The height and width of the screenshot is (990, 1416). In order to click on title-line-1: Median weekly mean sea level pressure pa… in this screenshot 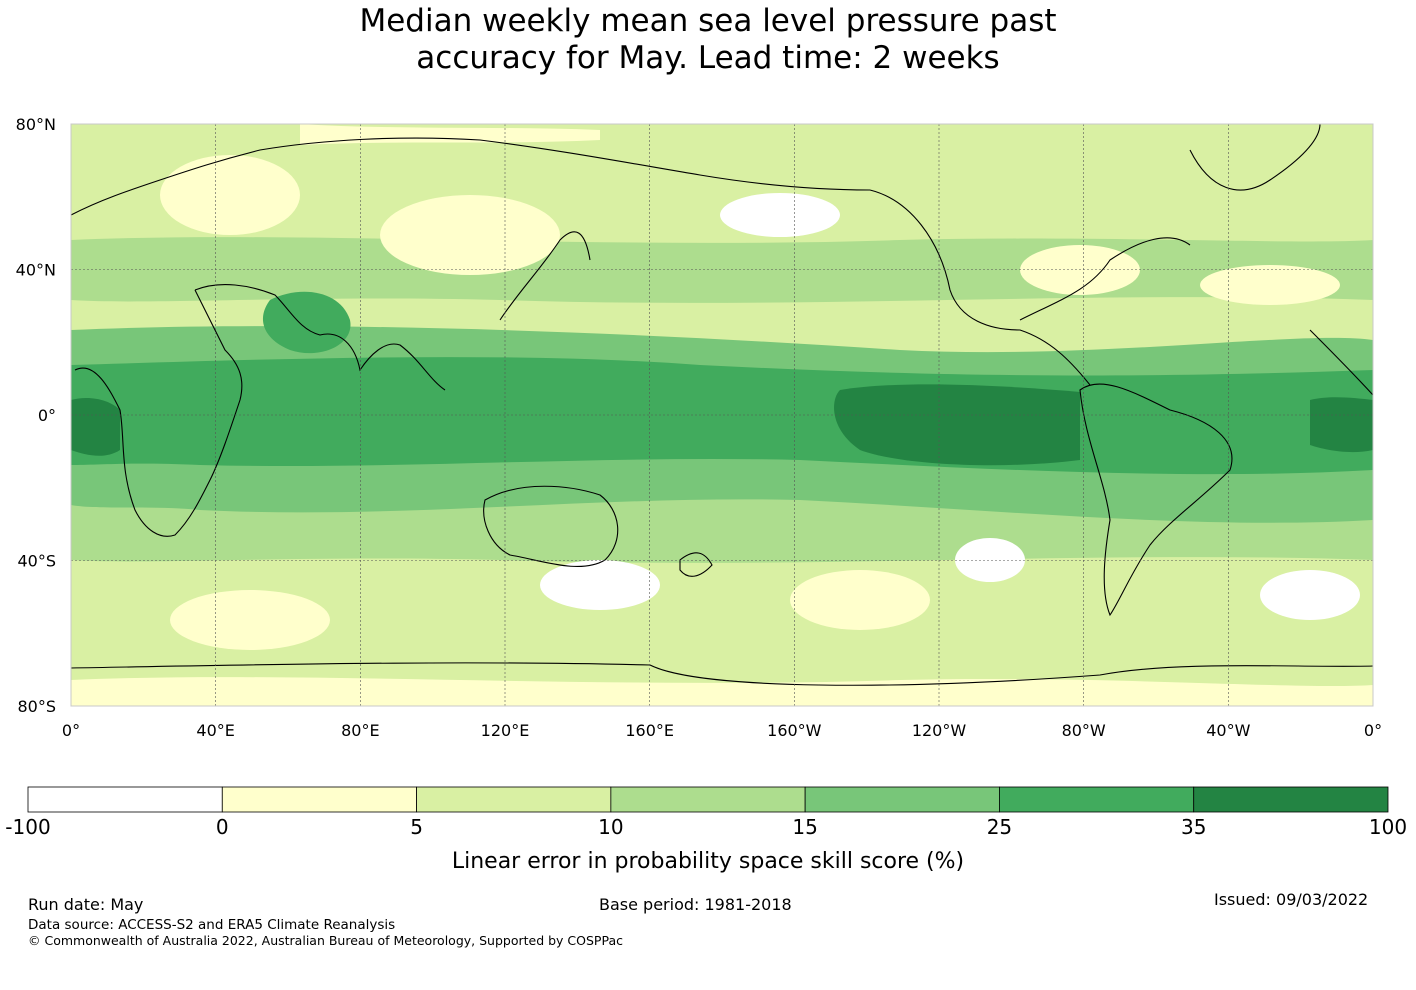, I will do `click(708, 21)`.